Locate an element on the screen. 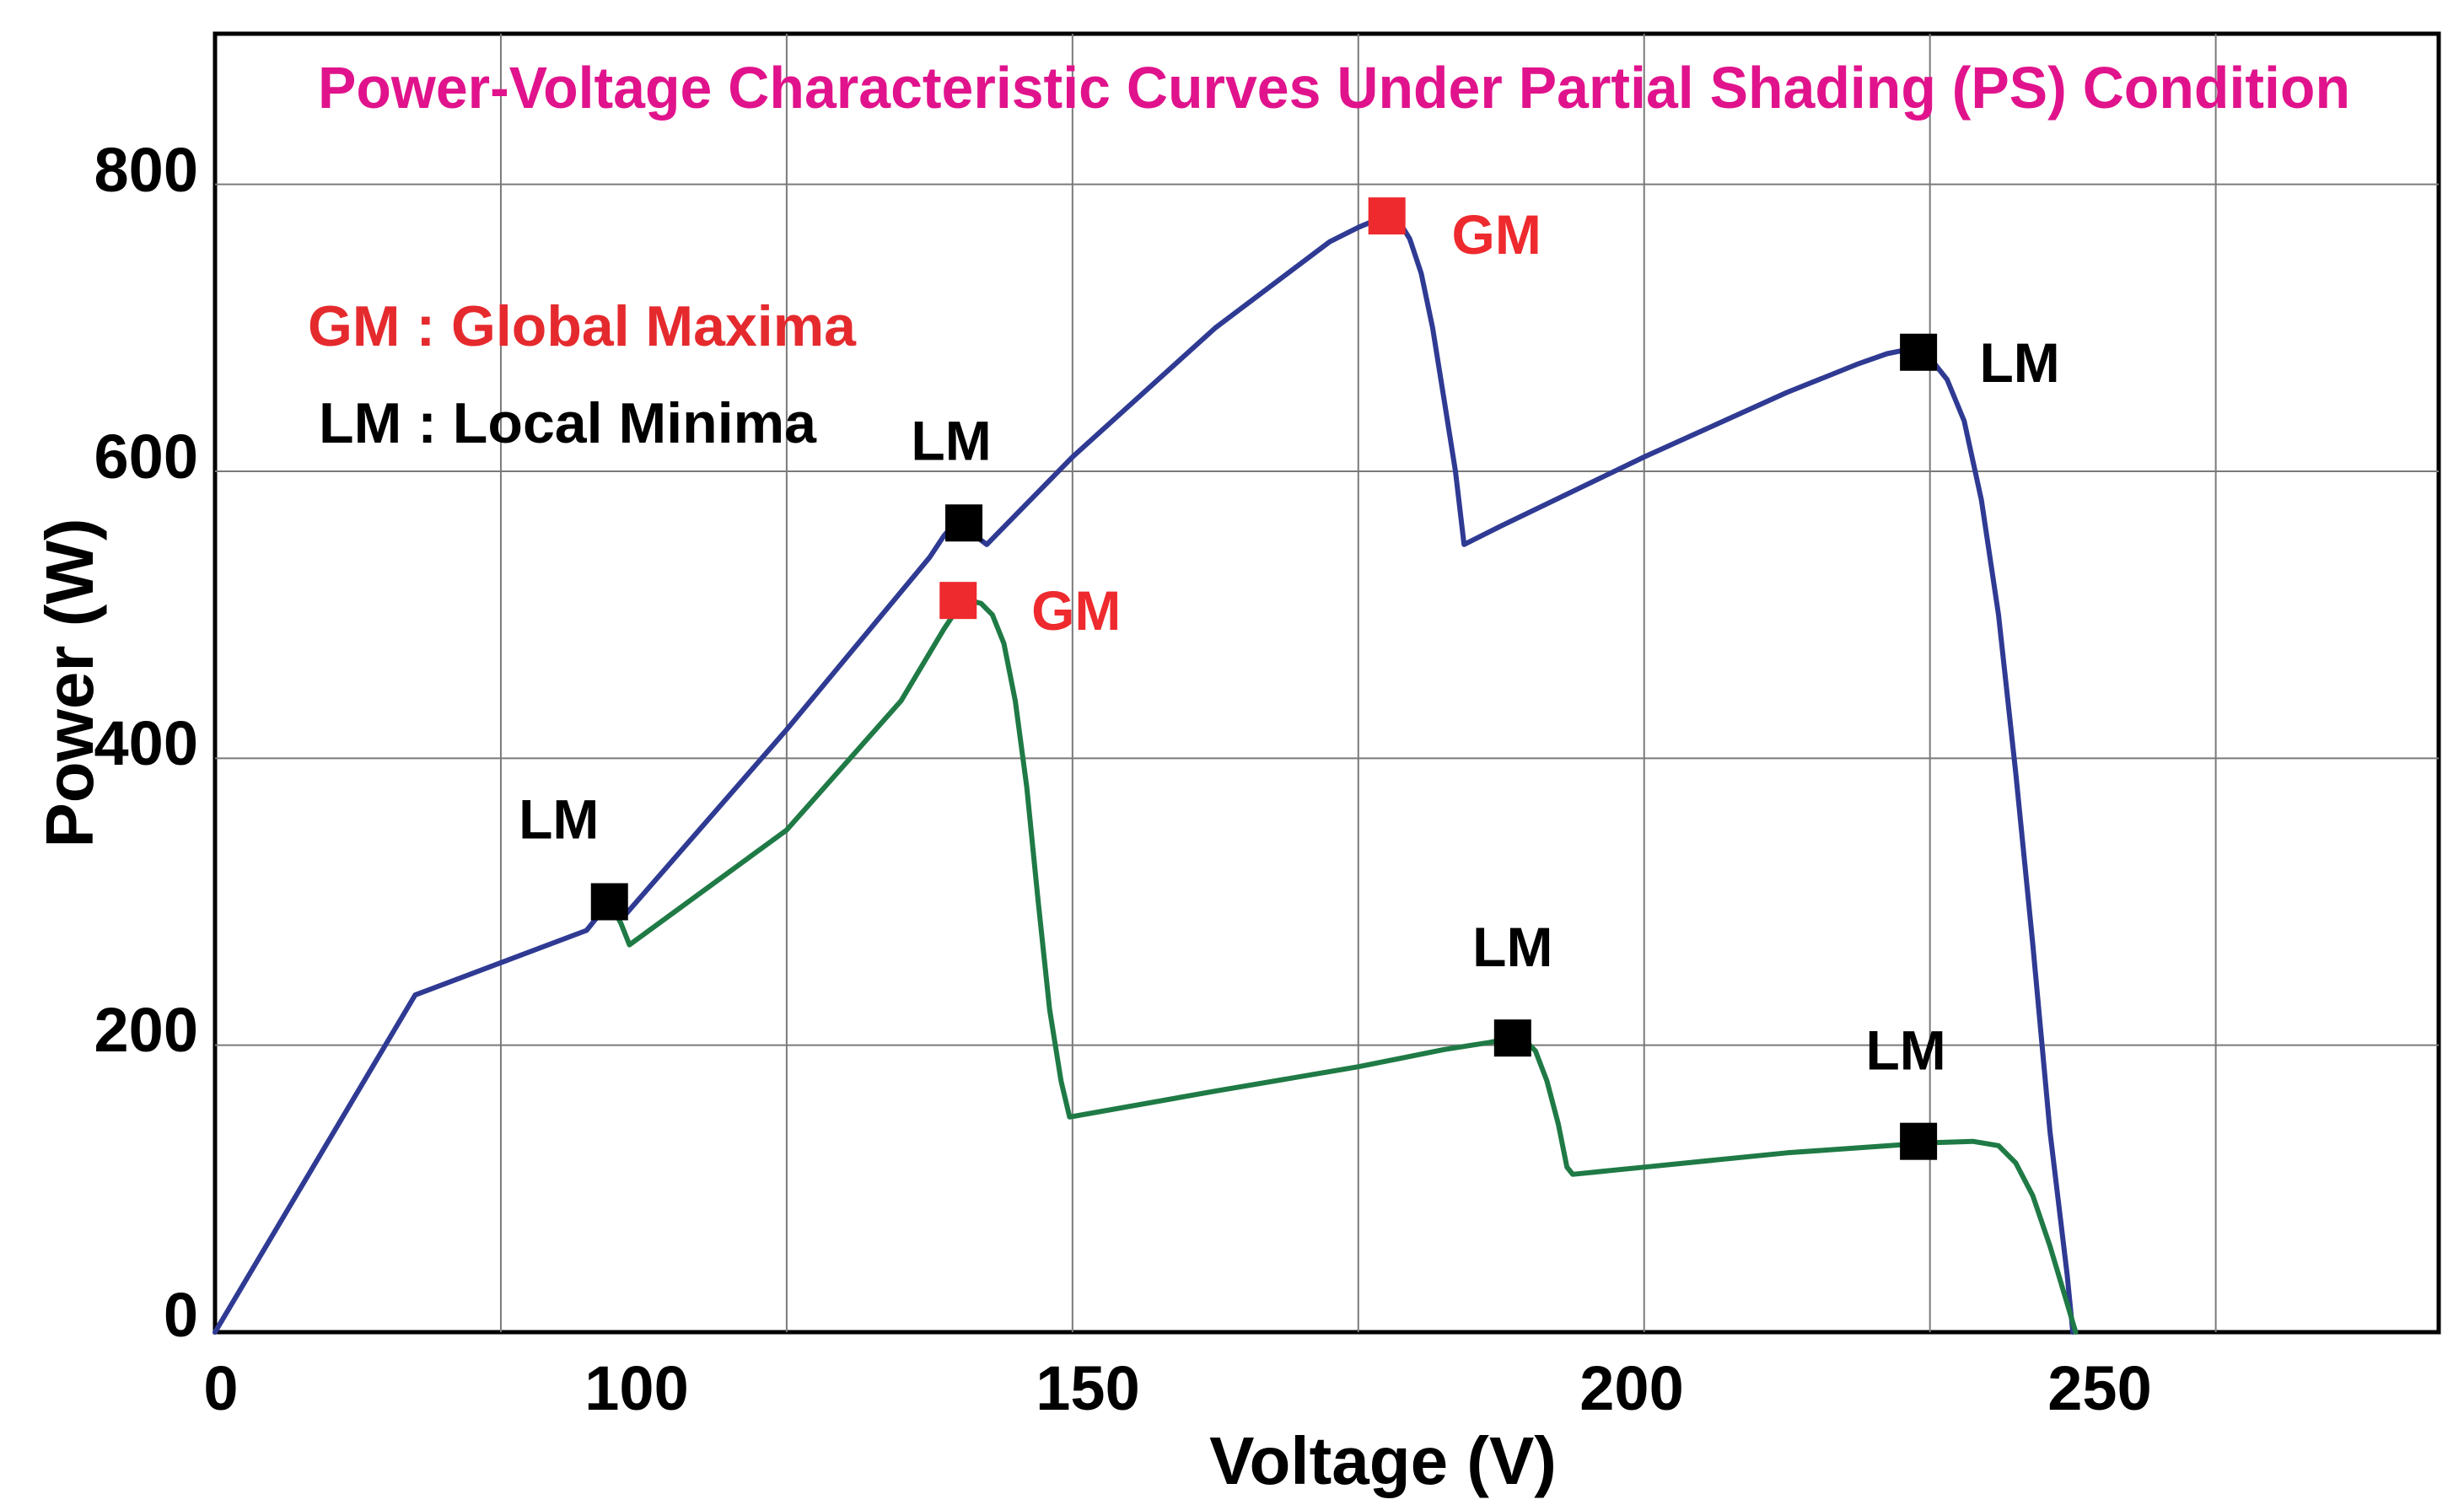 This screenshot has width=2464, height=1505. y-tick-label: 600 is located at coordinates (146, 457).